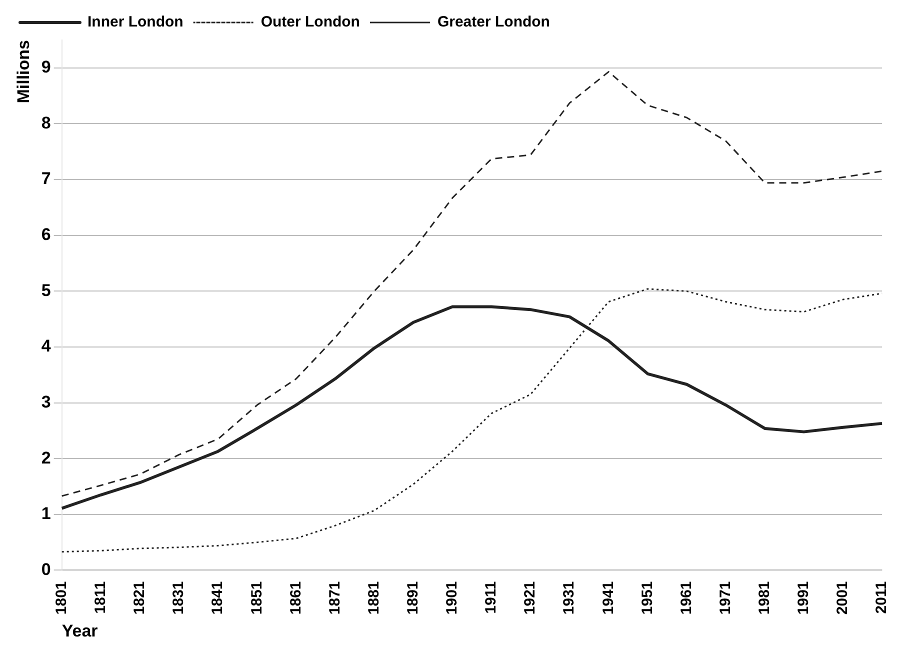  Describe the element at coordinates (295, 598) in the screenshot. I see `x-tick-label: 1861` at that location.